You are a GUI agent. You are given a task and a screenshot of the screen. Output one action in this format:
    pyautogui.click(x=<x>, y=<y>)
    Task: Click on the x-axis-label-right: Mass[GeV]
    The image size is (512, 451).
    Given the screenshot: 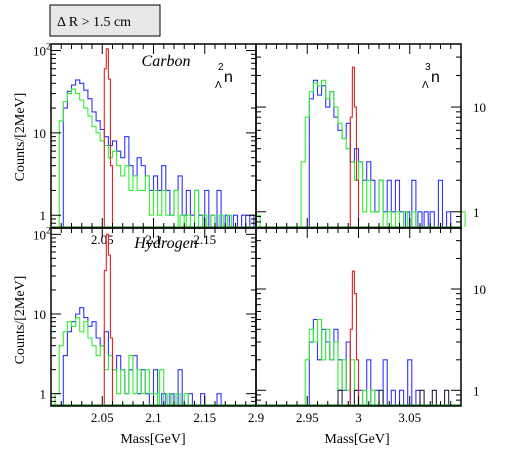 What is the action you would take?
    pyautogui.click(x=356, y=439)
    